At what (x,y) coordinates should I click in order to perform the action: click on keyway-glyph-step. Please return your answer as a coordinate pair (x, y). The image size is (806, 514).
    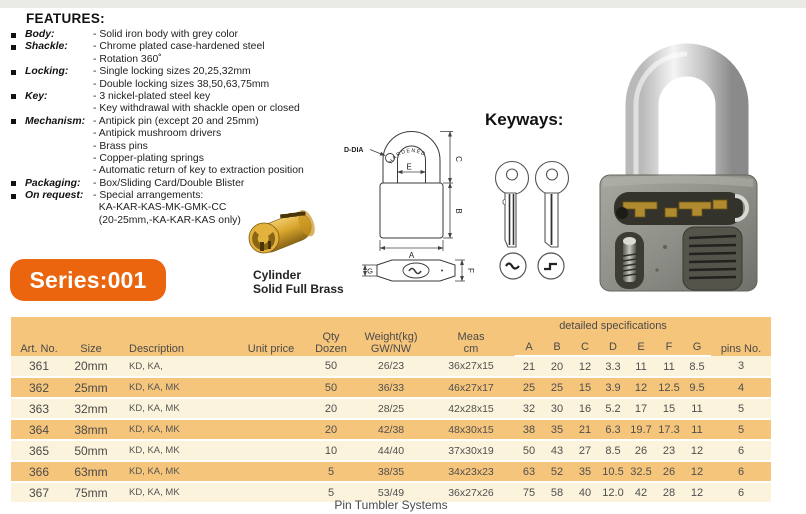
    Looking at the image, I should click on (550, 266).